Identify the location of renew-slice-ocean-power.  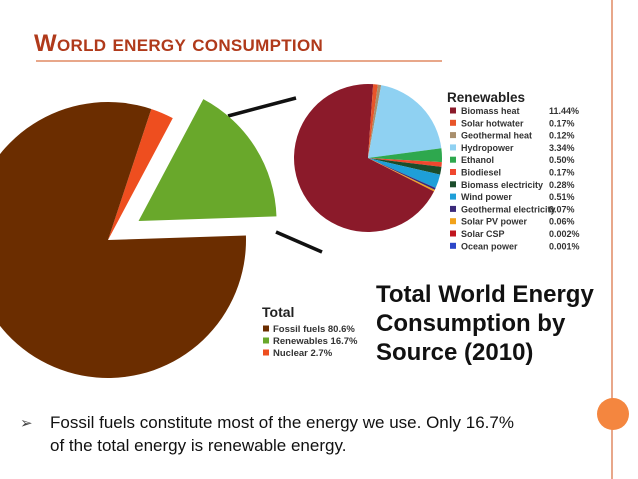
(401, 175).